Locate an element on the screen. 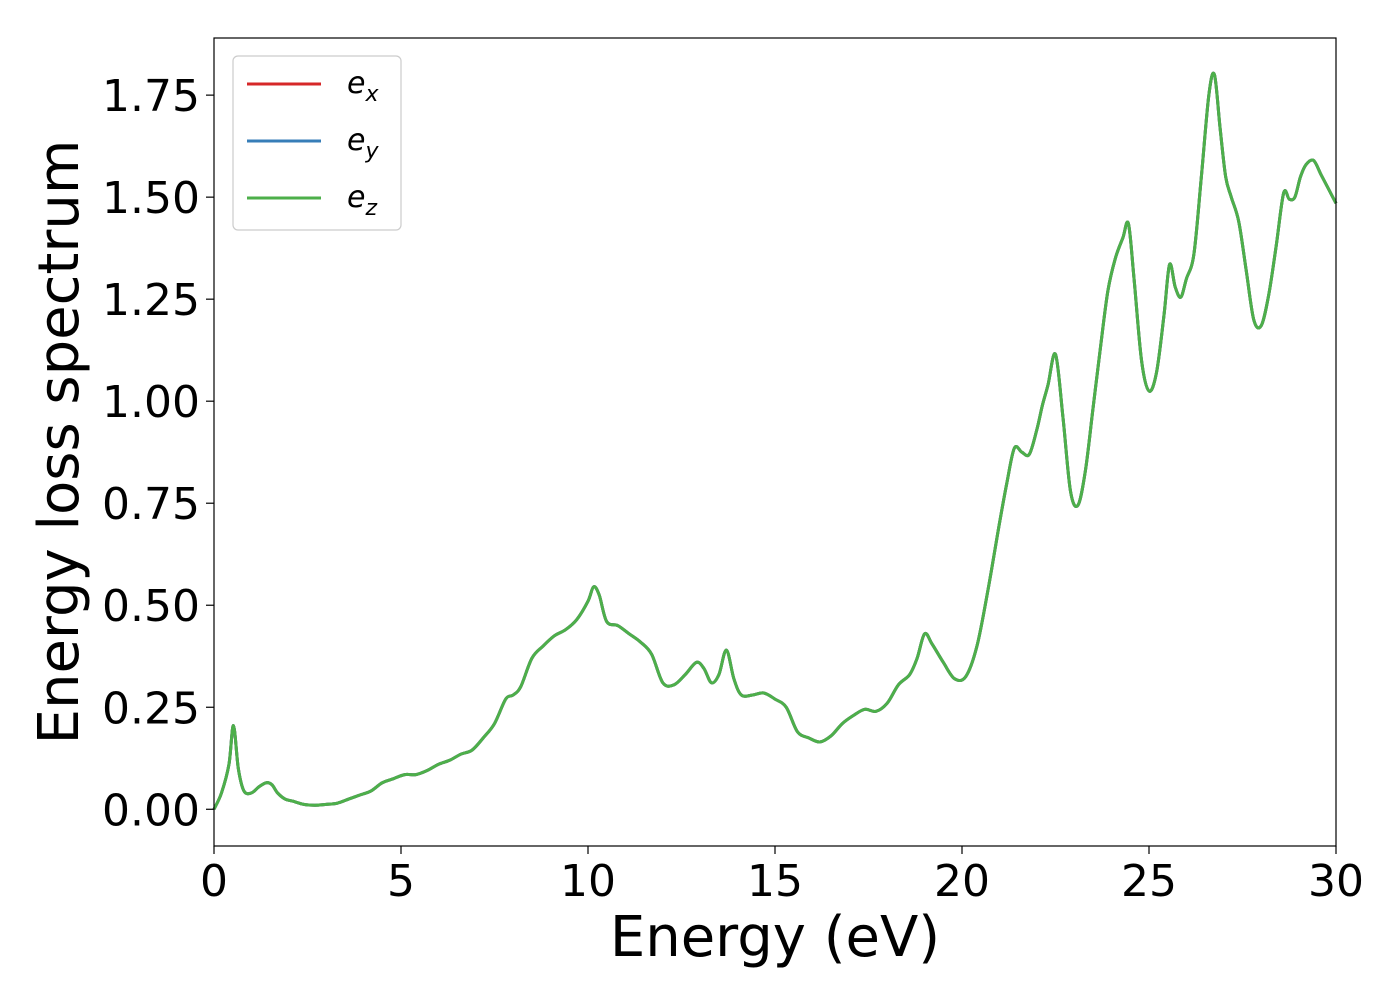 The height and width of the screenshot is (1000, 1400). legend-box is located at coordinates (317, 143).